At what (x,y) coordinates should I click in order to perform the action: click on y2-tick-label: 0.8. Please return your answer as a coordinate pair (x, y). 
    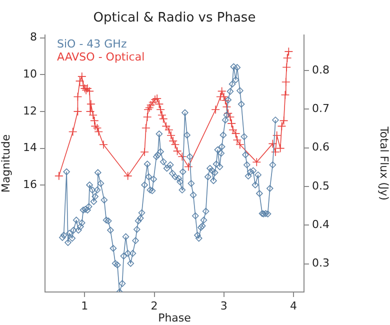
    Looking at the image, I should click on (321, 69).